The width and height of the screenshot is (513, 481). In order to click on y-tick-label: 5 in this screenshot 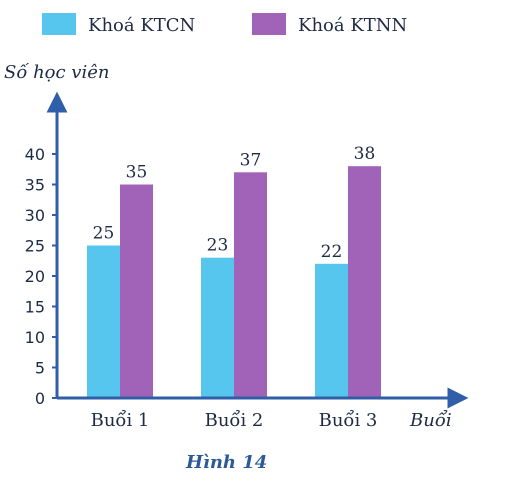, I will do `click(40, 368)`.